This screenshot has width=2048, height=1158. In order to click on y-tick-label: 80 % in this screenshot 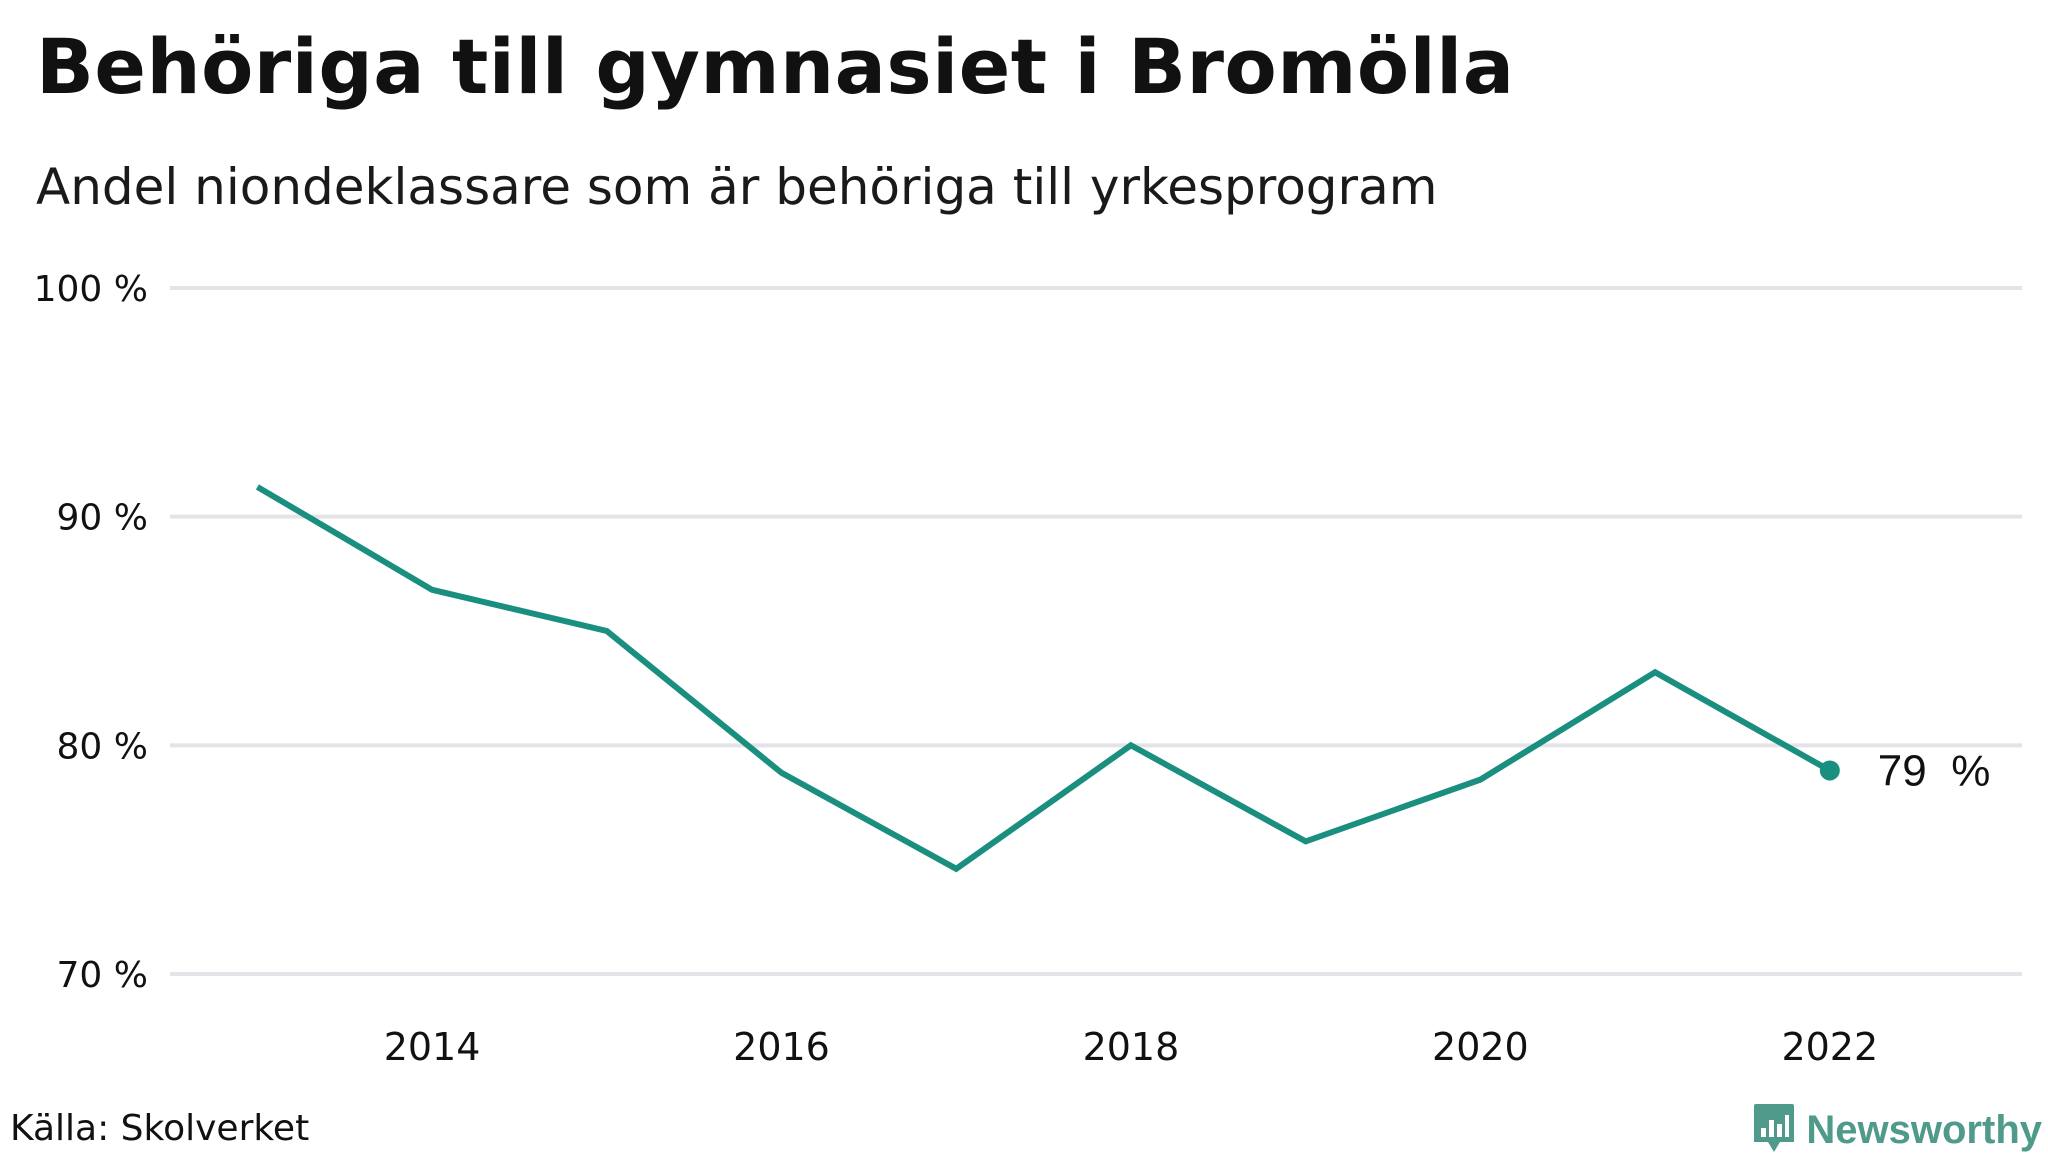, I will do `click(102, 746)`.